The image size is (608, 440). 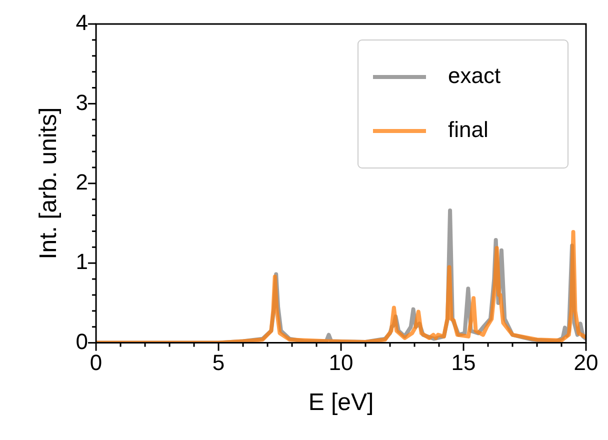 What do you see at coordinates (48, 183) in the screenshot?
I see `y-axis-title: Int. [arb. units]` at bounding box center [48, 183].